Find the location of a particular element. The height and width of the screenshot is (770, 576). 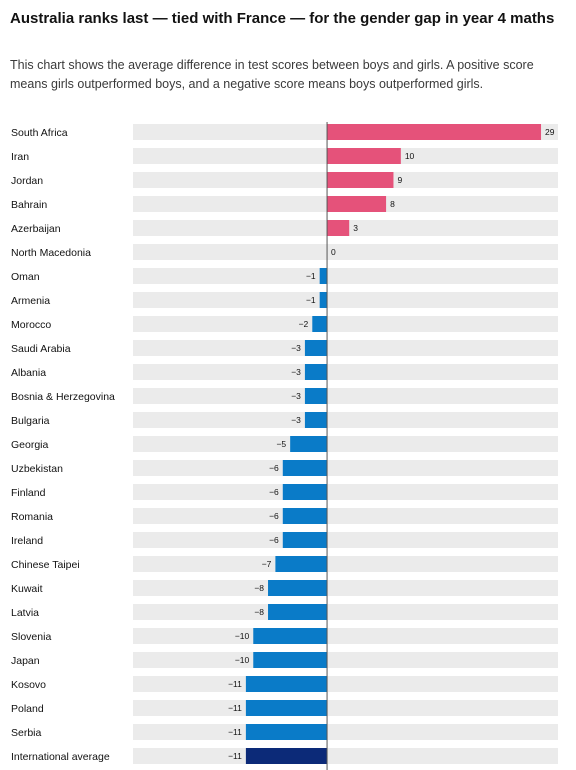

category-label: Ireland is located at coordinates (27, 541).